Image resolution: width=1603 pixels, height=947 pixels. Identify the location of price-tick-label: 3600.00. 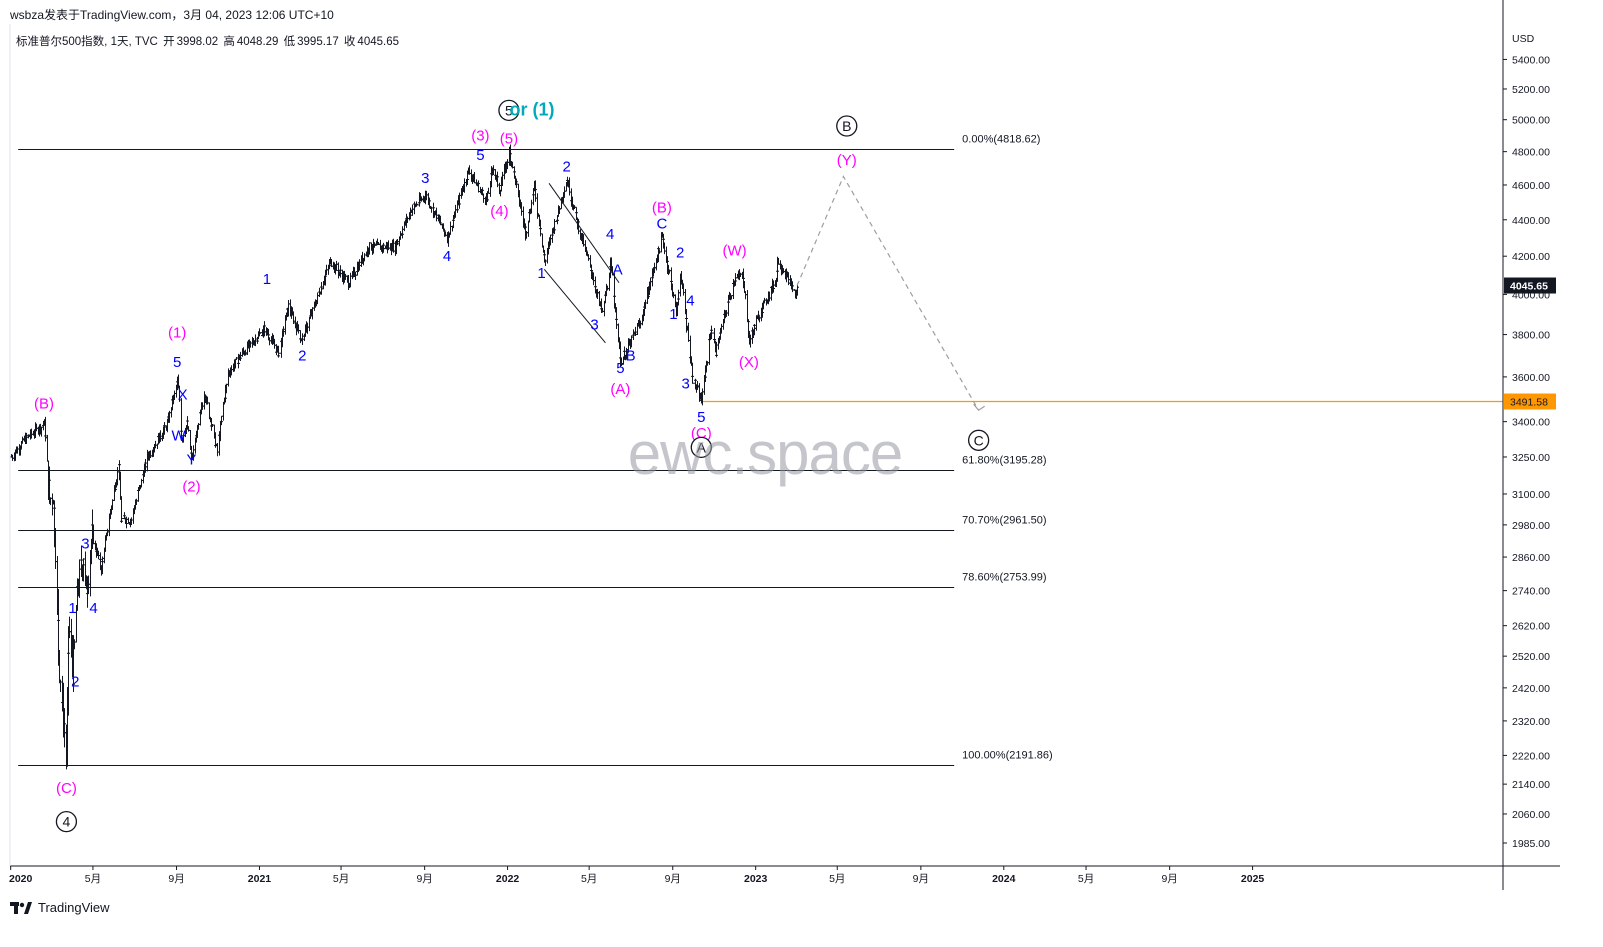
(1531, 378).